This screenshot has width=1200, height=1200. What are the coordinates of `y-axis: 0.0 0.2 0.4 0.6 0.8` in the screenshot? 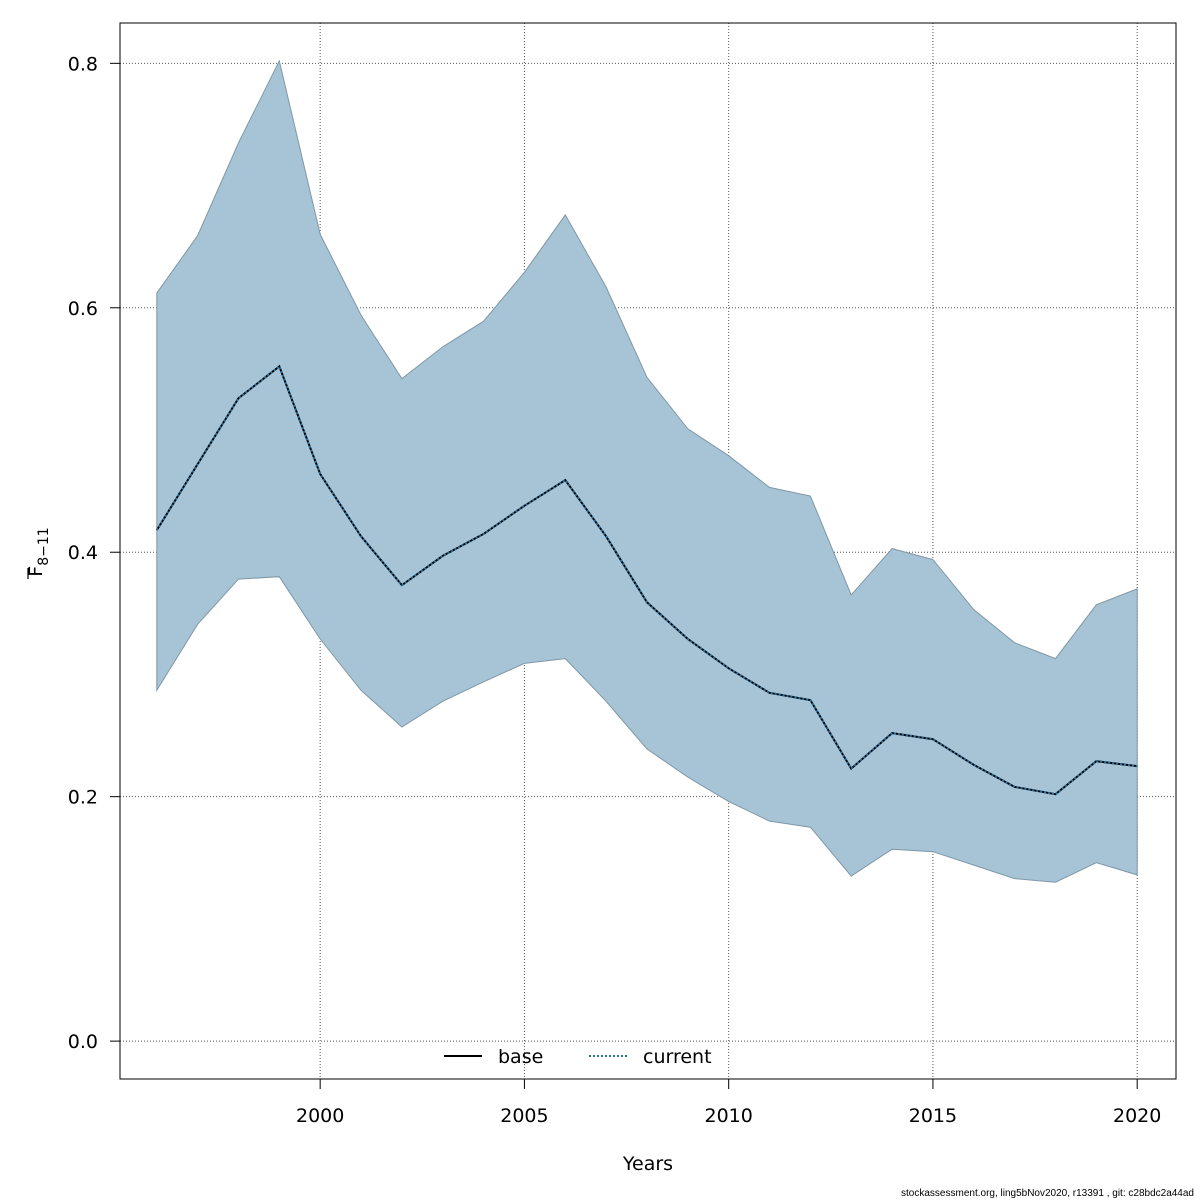 It's located at (94, 553).